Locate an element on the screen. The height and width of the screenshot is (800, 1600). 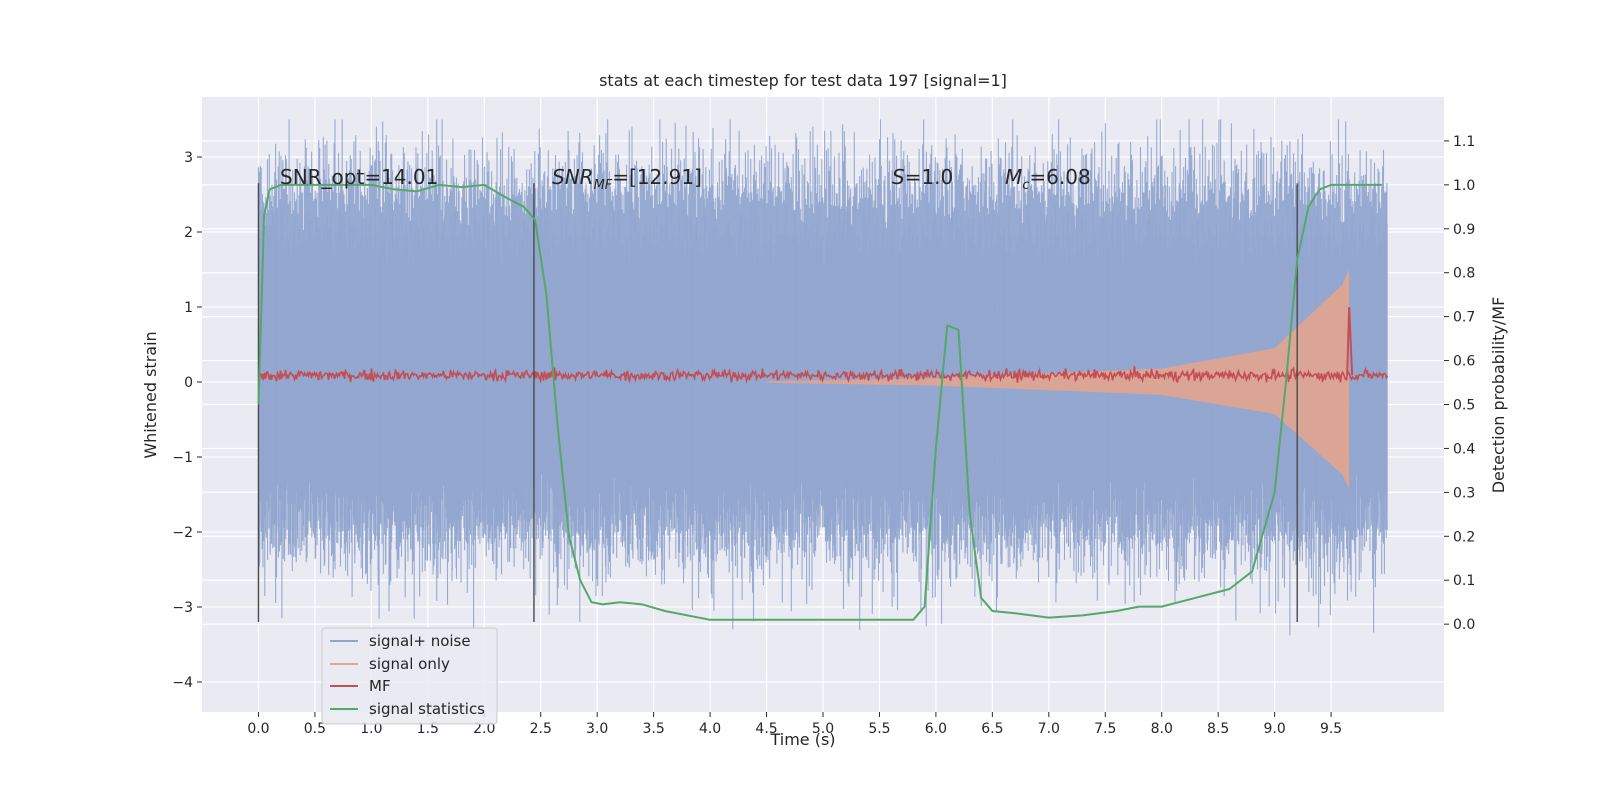
x-tick-label: 4.0 is located at coordinates (710, 729).